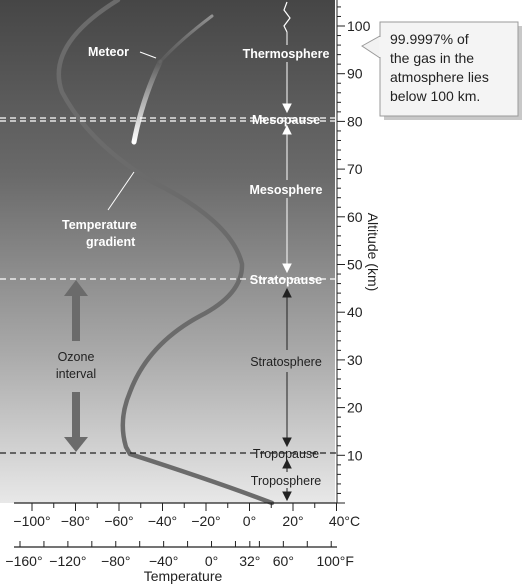 The image size is (525, 586). What do you see at coordinates (435, 96) in the screenshot?
I see `callout-line4: below 100 km.` at bounding box center [435, 96].